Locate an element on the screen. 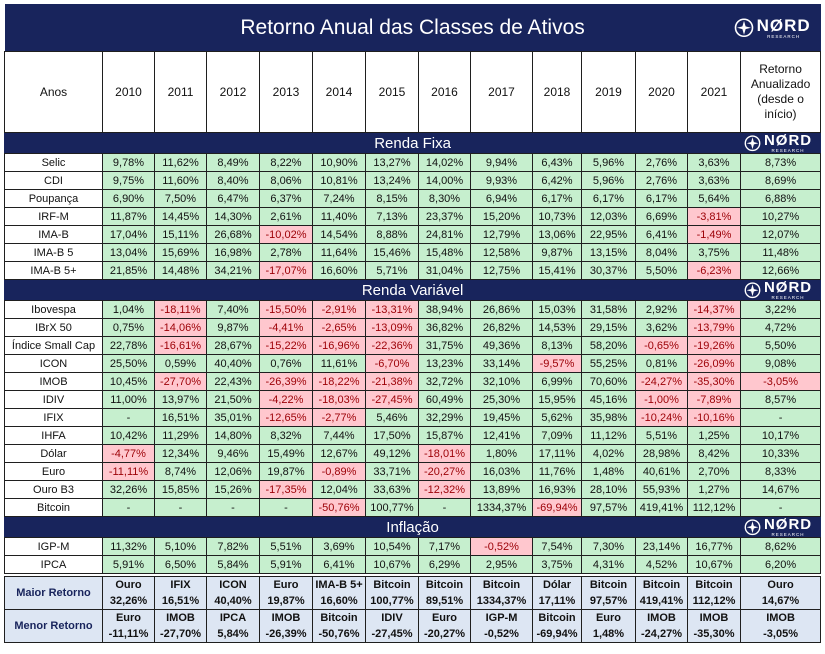 Image resolution: width=825 pixels, height=654 pixels. return-cell: 8,22% is located at coordinates (286, 162).